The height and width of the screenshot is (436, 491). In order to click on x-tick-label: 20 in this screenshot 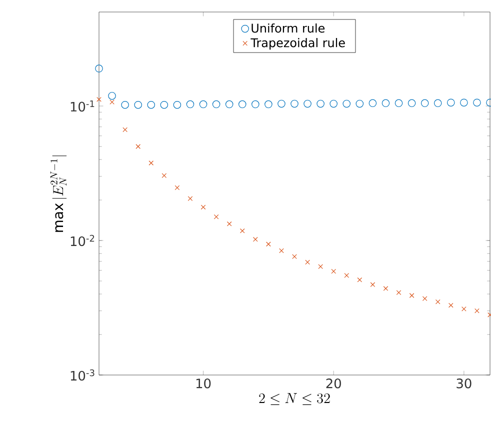, I will do `click(333, 383)`.